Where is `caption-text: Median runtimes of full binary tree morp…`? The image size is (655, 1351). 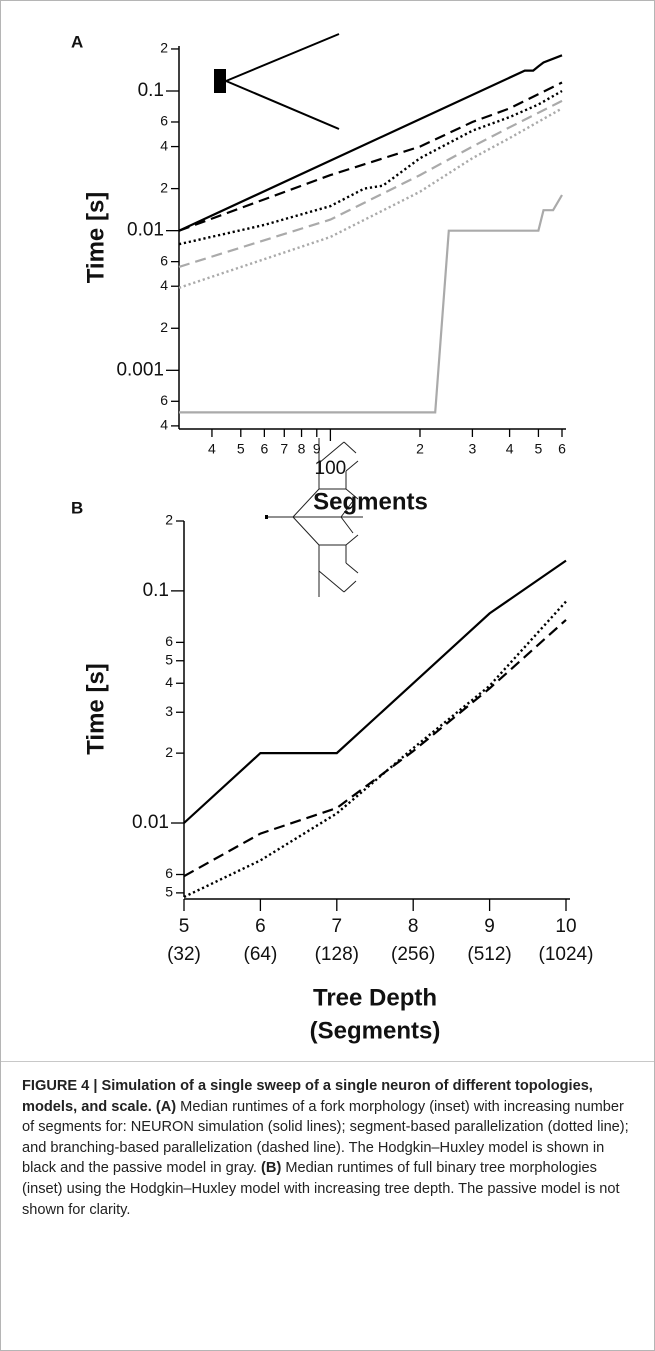 caption-text: Median runtimes of full binary tree morp… is located at coordinates (321, 1189).